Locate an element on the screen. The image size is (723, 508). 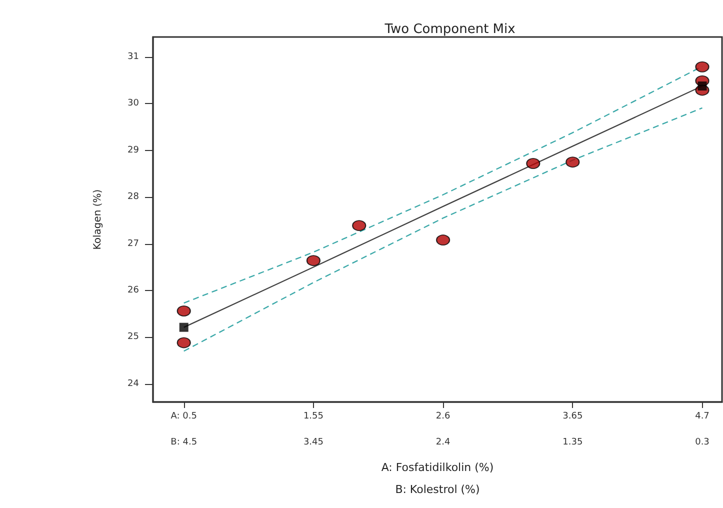
chart-title: Two Component Mix is located at coordinates (450, 29).